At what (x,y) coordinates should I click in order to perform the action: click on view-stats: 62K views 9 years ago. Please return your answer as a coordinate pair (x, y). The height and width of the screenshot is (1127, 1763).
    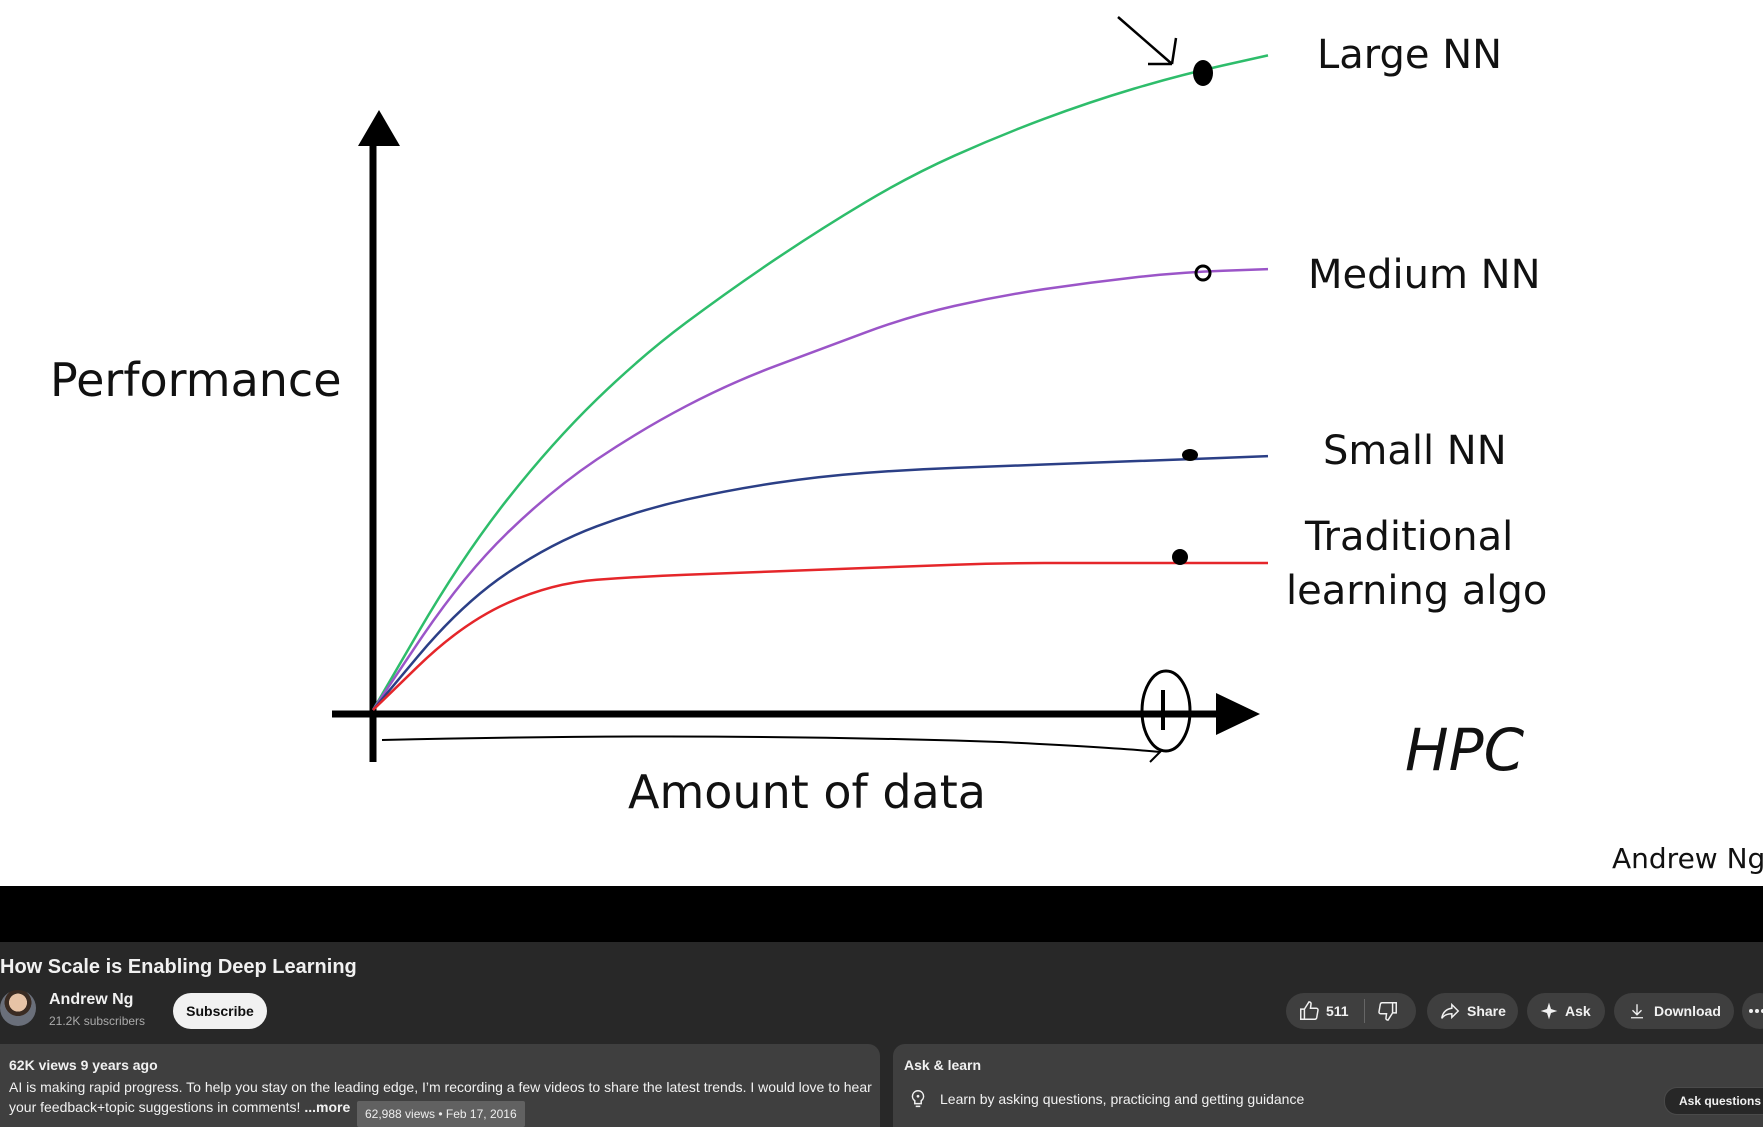
    Looking at the image, I should click on (83, 1065).